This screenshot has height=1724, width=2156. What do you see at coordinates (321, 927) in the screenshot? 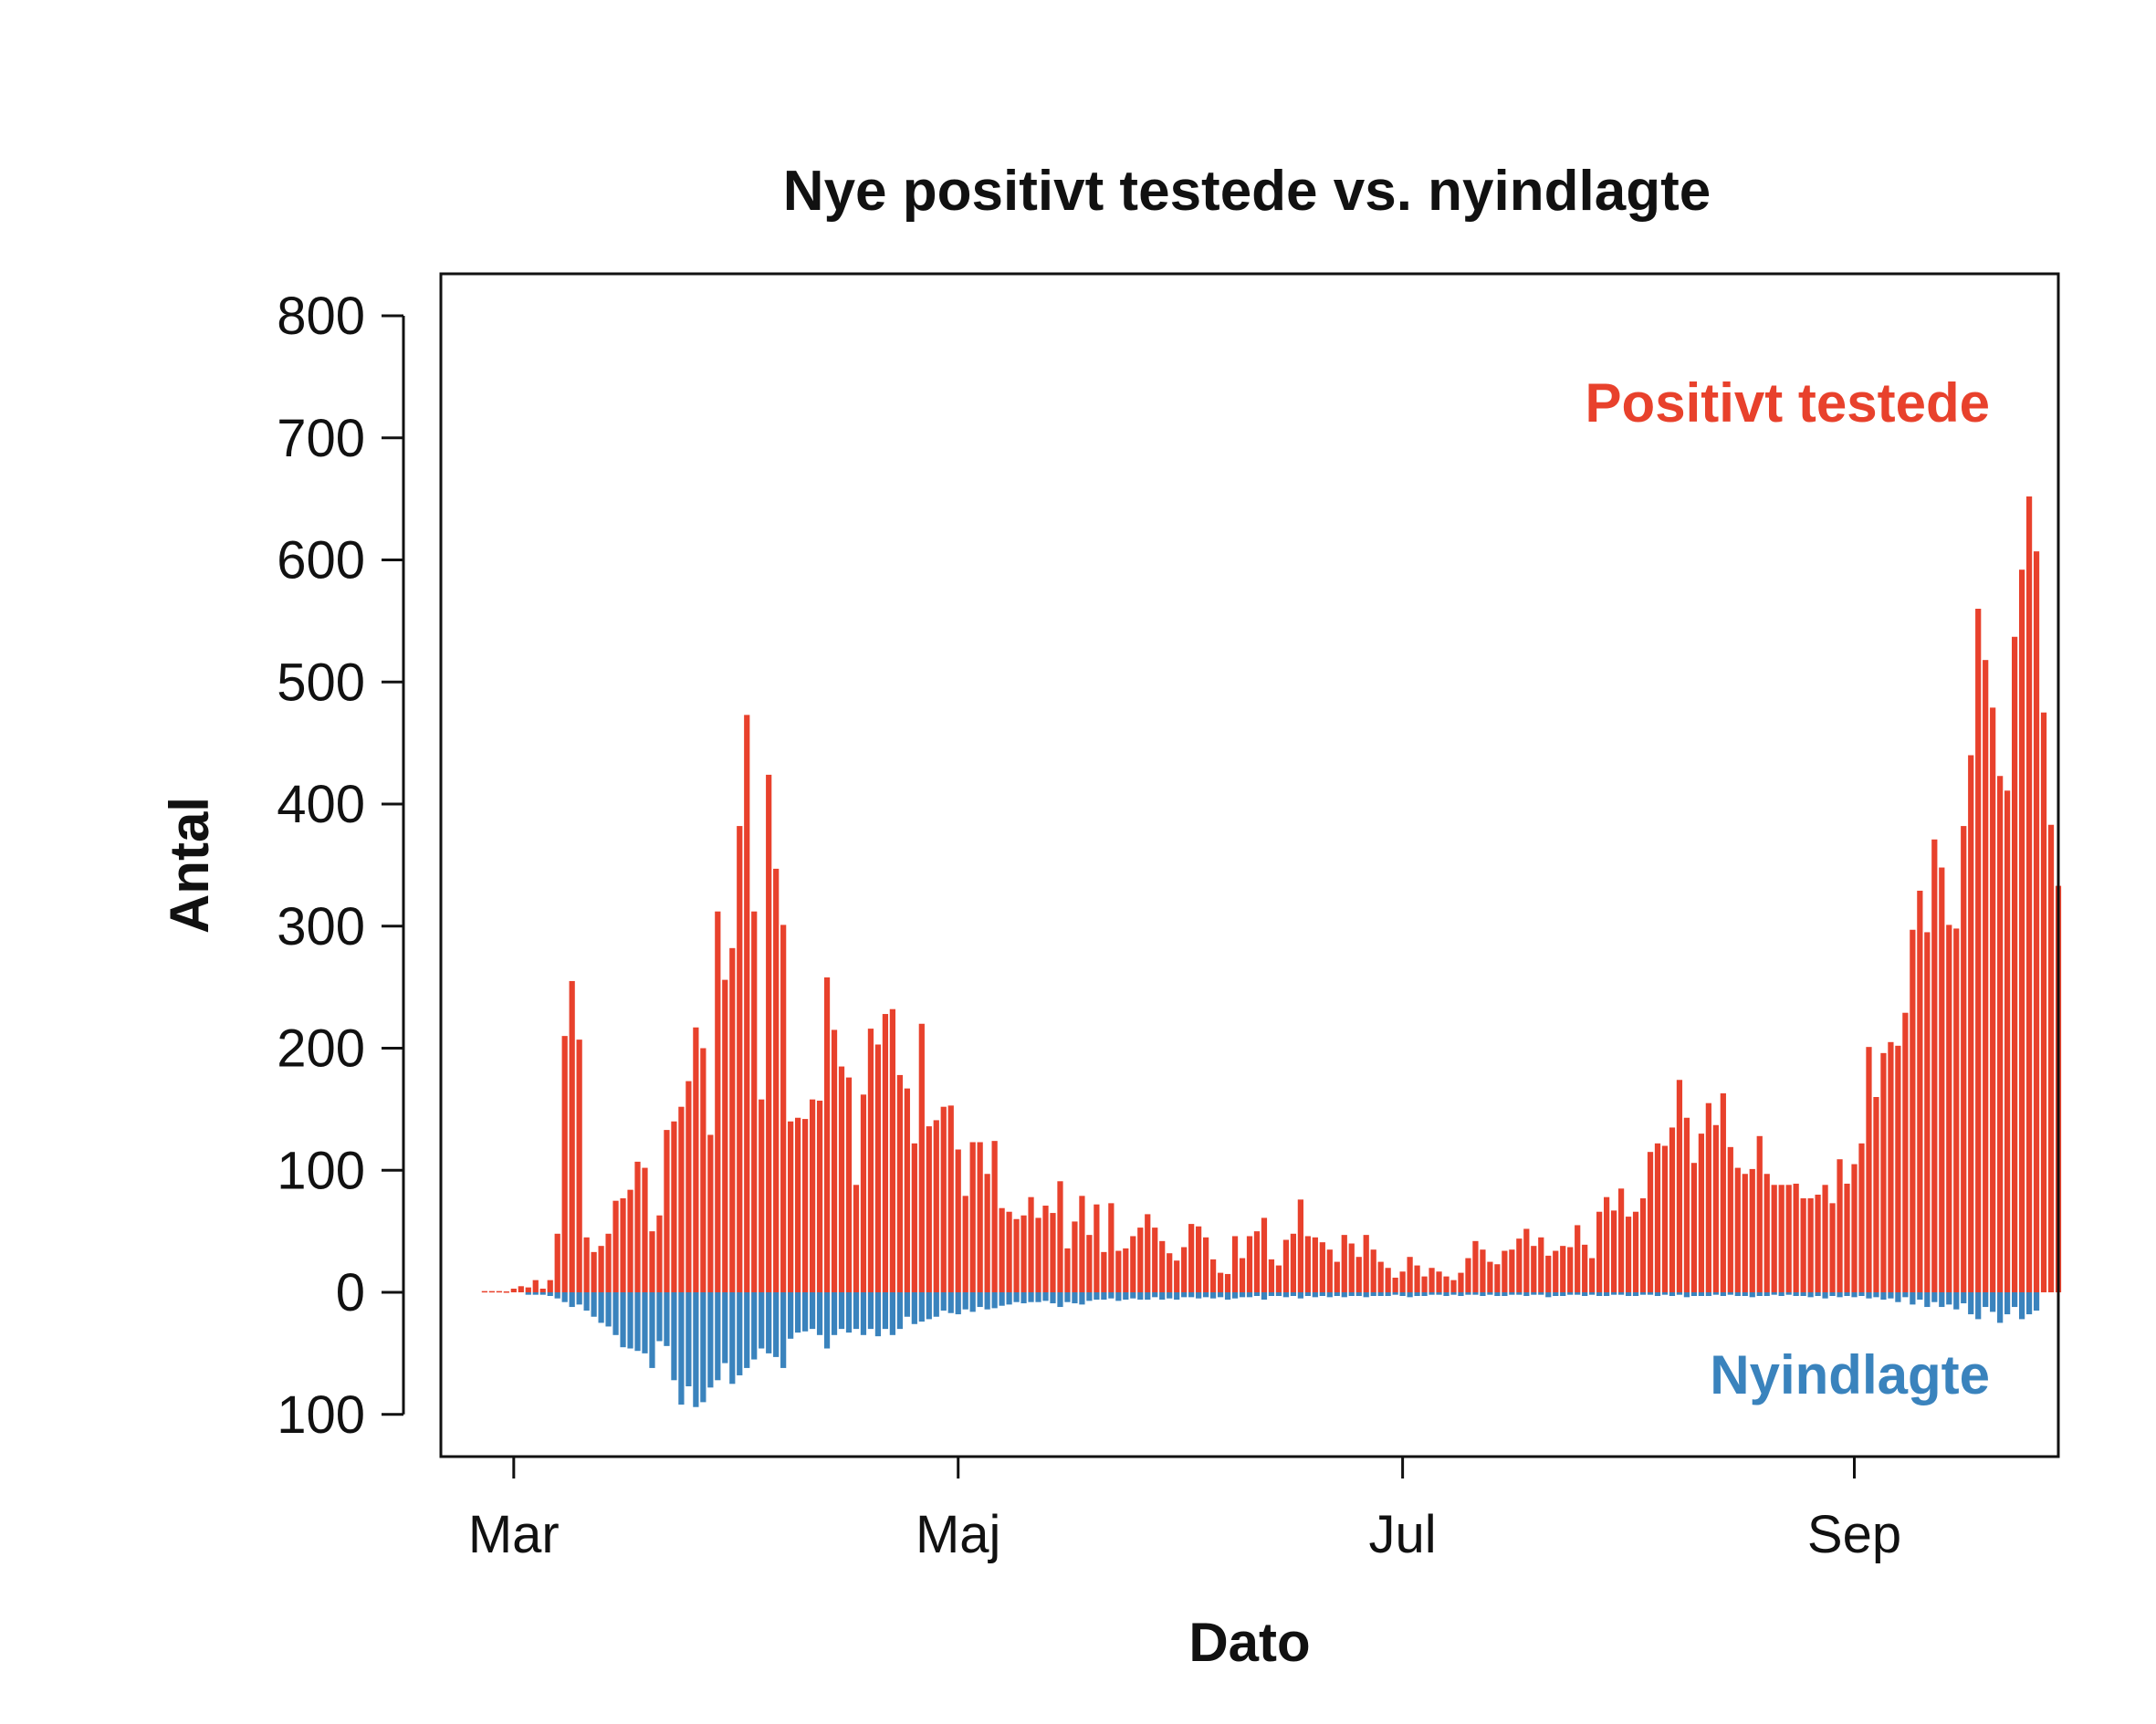
I see `y-tick-label: 300` at bounding box center [321, 927].